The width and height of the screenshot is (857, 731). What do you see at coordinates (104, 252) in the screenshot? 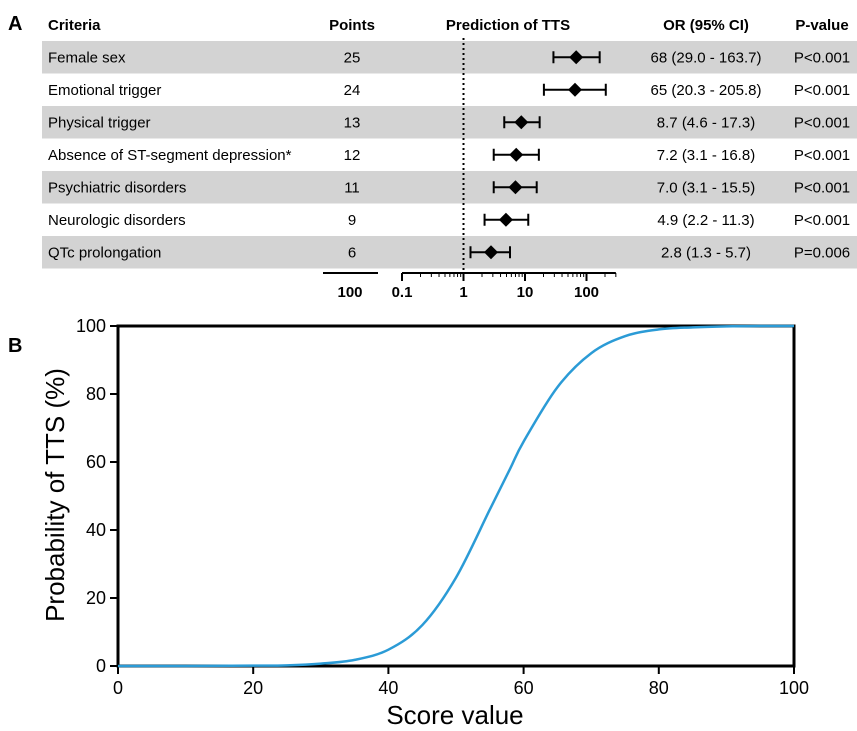
I see `criteria-label: QTc prolongation` at bounding box center [104, 252].